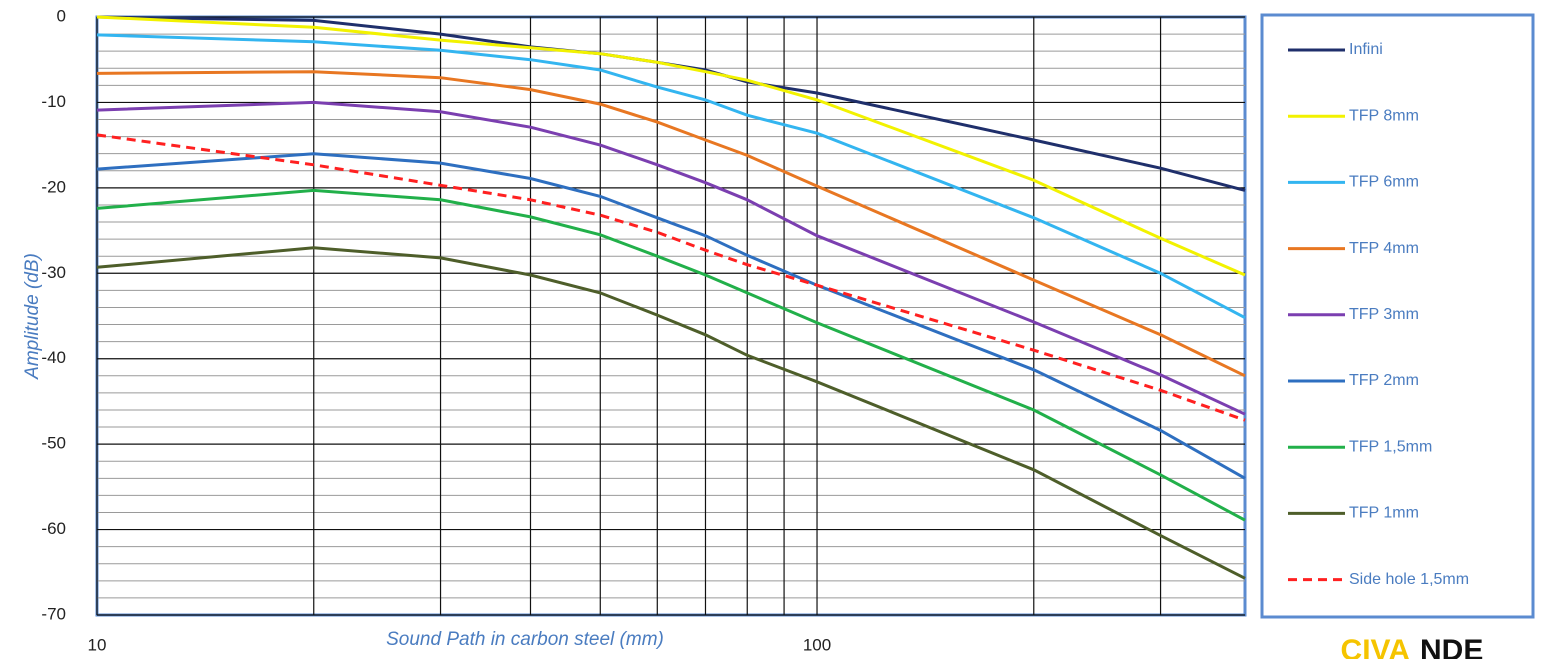 The width and height of the screenshot is (1542, 664). Describe the element at coordinates (32, 316) in the screenshot. I see `y-axis-label: Amplitude (dB)` at that location.